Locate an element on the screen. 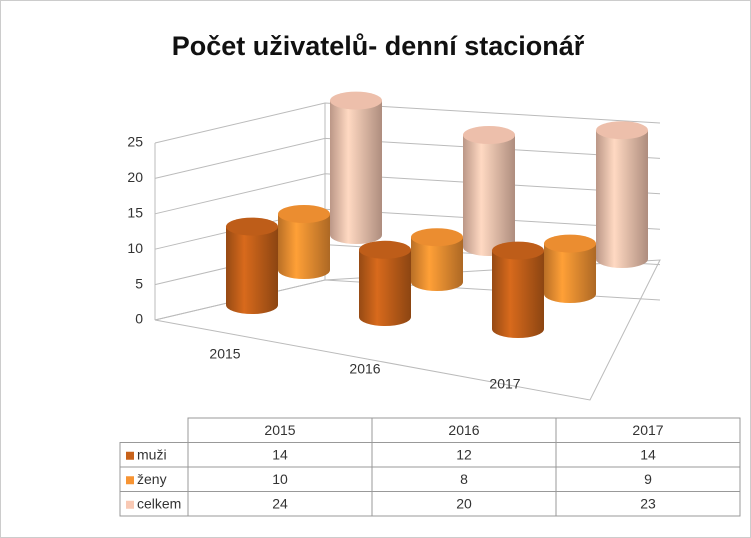  table-header: 2015 is located at coordinates (279, 430).